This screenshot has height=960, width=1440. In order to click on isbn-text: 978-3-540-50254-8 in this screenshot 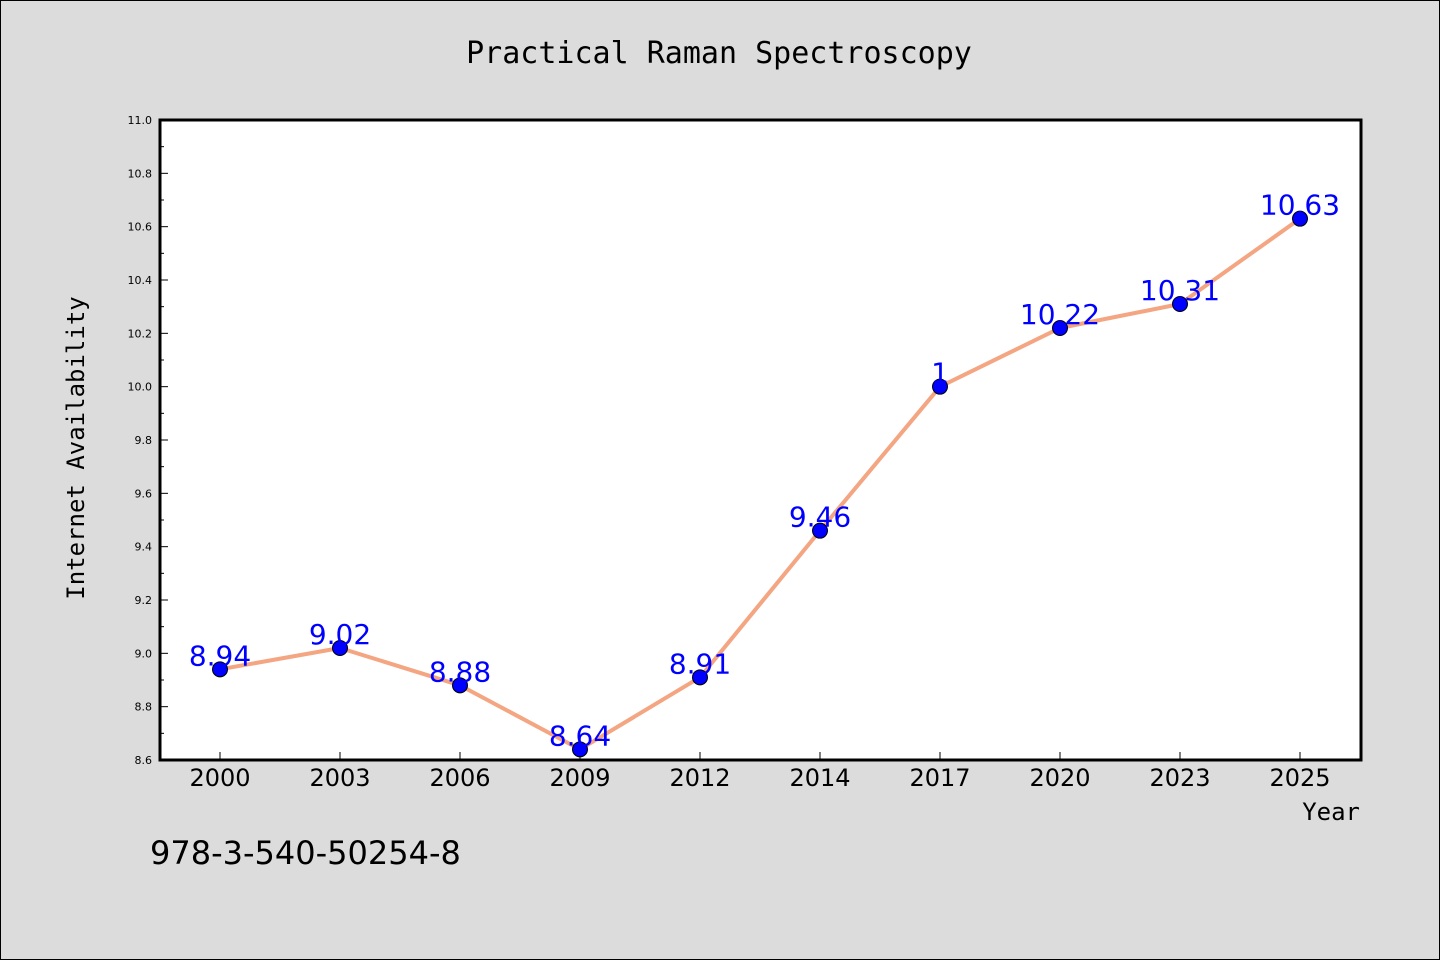, I will do `click(305, 853)`.